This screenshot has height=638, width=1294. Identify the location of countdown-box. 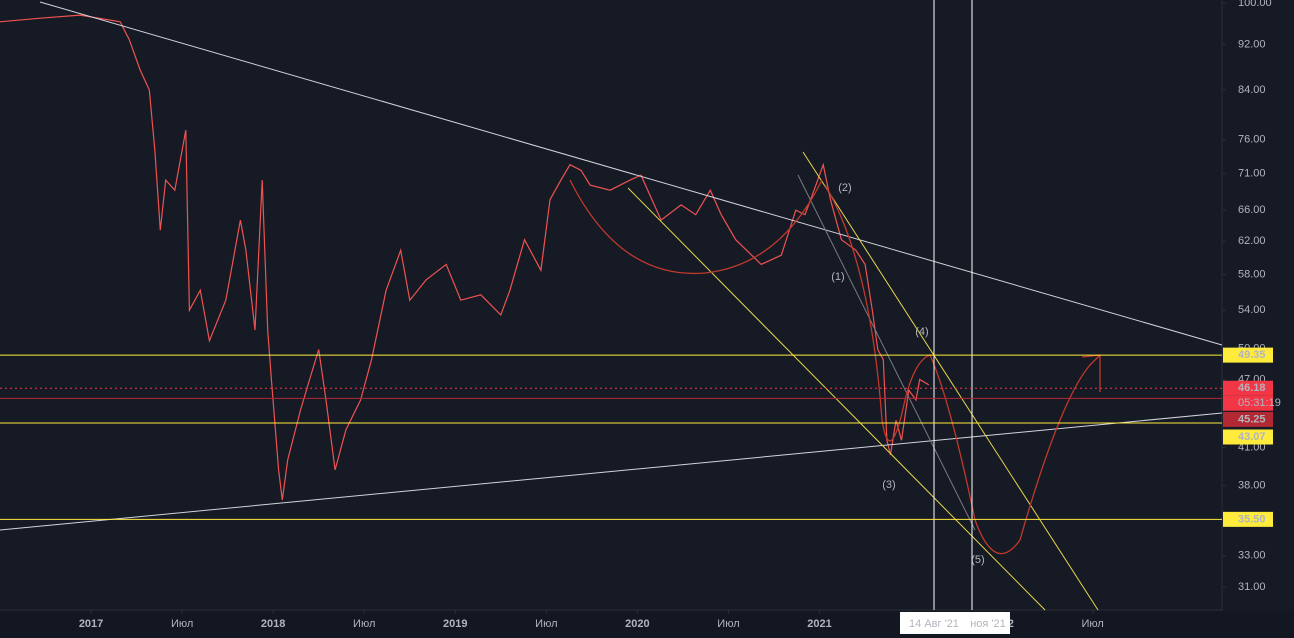
(1248, 403).